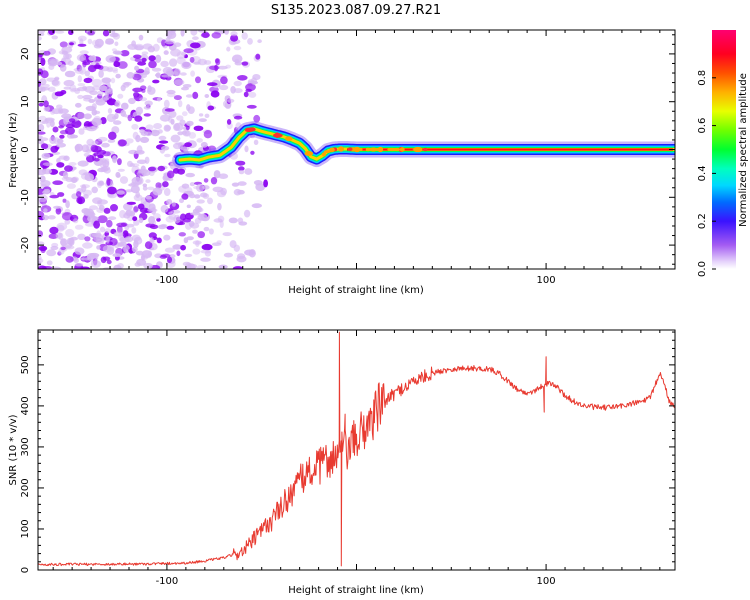 This screenshot has width=750, height=600. What do you see at coordinates (13, 449) in the screenshot?
I see `snr-ylabel: SNR (10 * v/v)` at bounding box center [13, 449].